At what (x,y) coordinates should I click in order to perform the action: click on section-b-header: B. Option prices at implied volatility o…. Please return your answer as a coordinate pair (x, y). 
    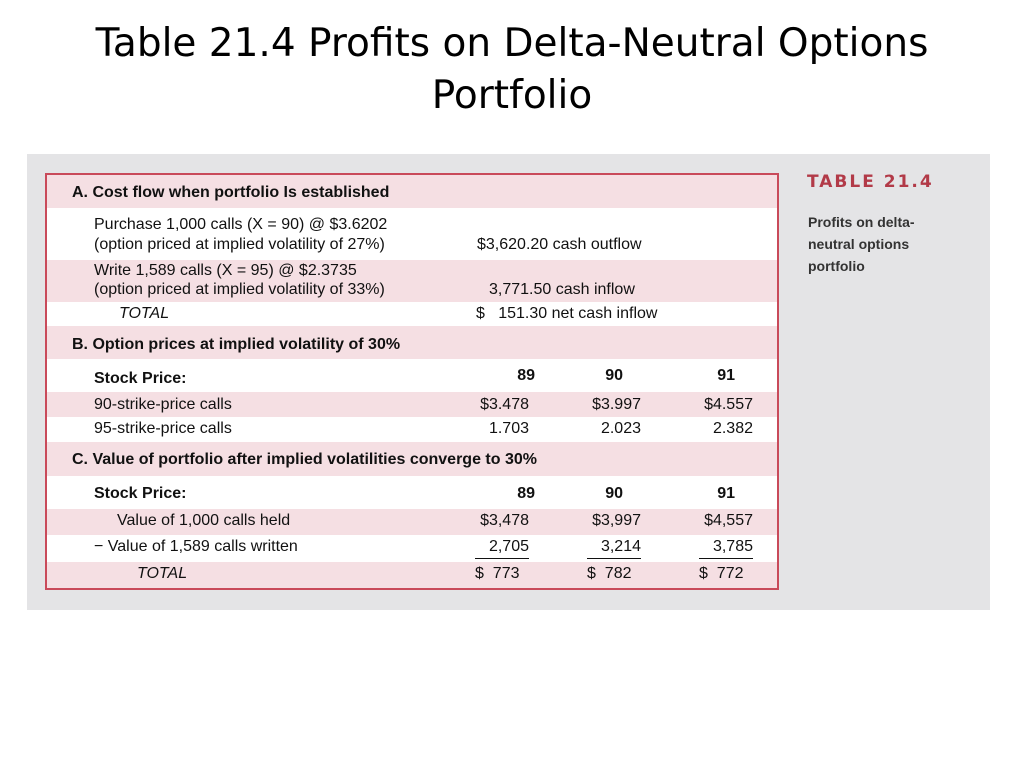
    Looking at the image, I should click on (412, 342).